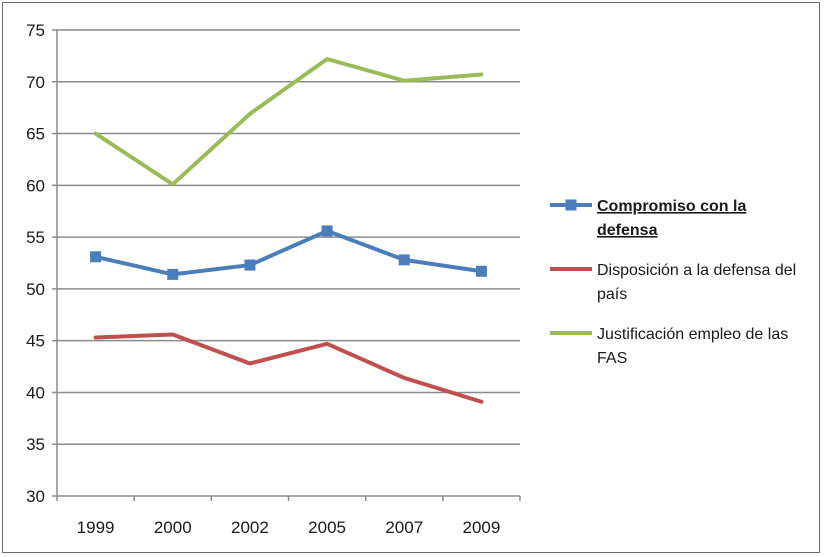  Describe the element at coordinates (696, 270) in the screenshot. I see `legend-label: Disposición a la defensa del` at that location.